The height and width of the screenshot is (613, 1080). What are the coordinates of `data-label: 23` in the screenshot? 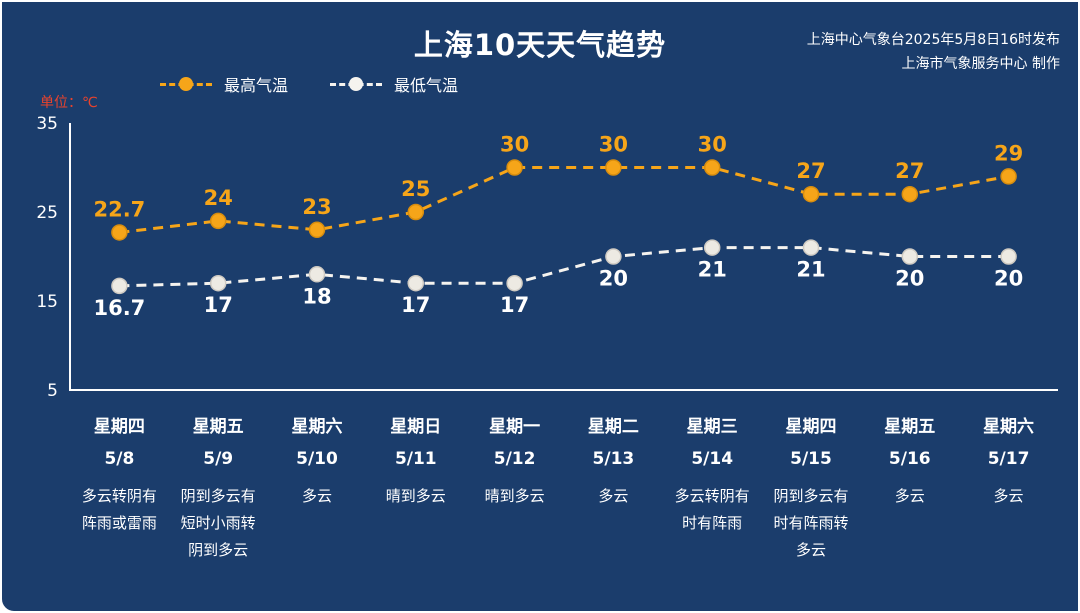 It's located at (316, 207).